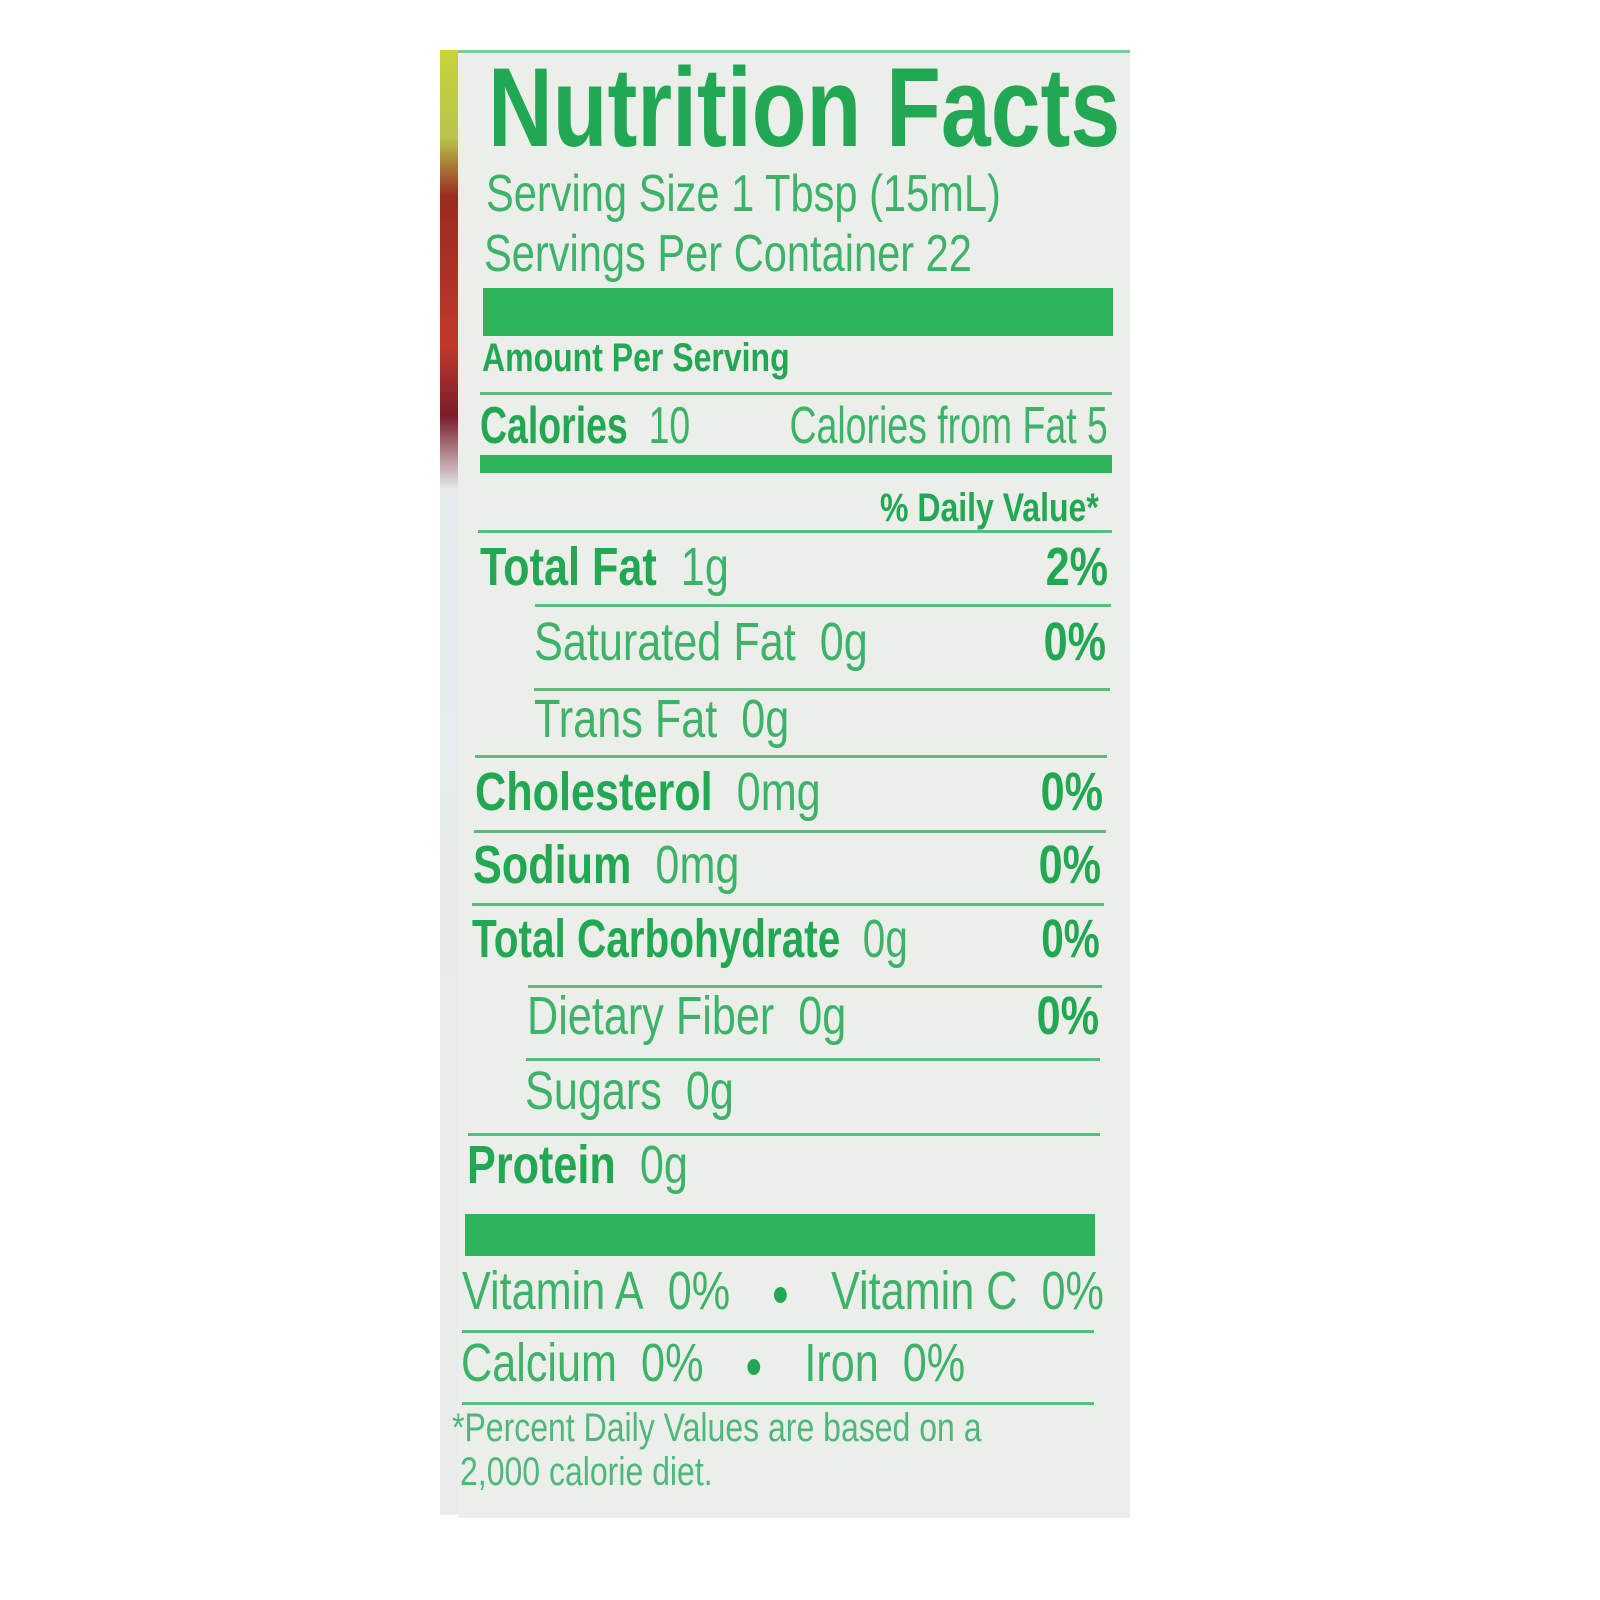 The width and height of the screenshot is (1600, 1600). I want to click on nutrient-label: Cholesterol, so click(594, 792).